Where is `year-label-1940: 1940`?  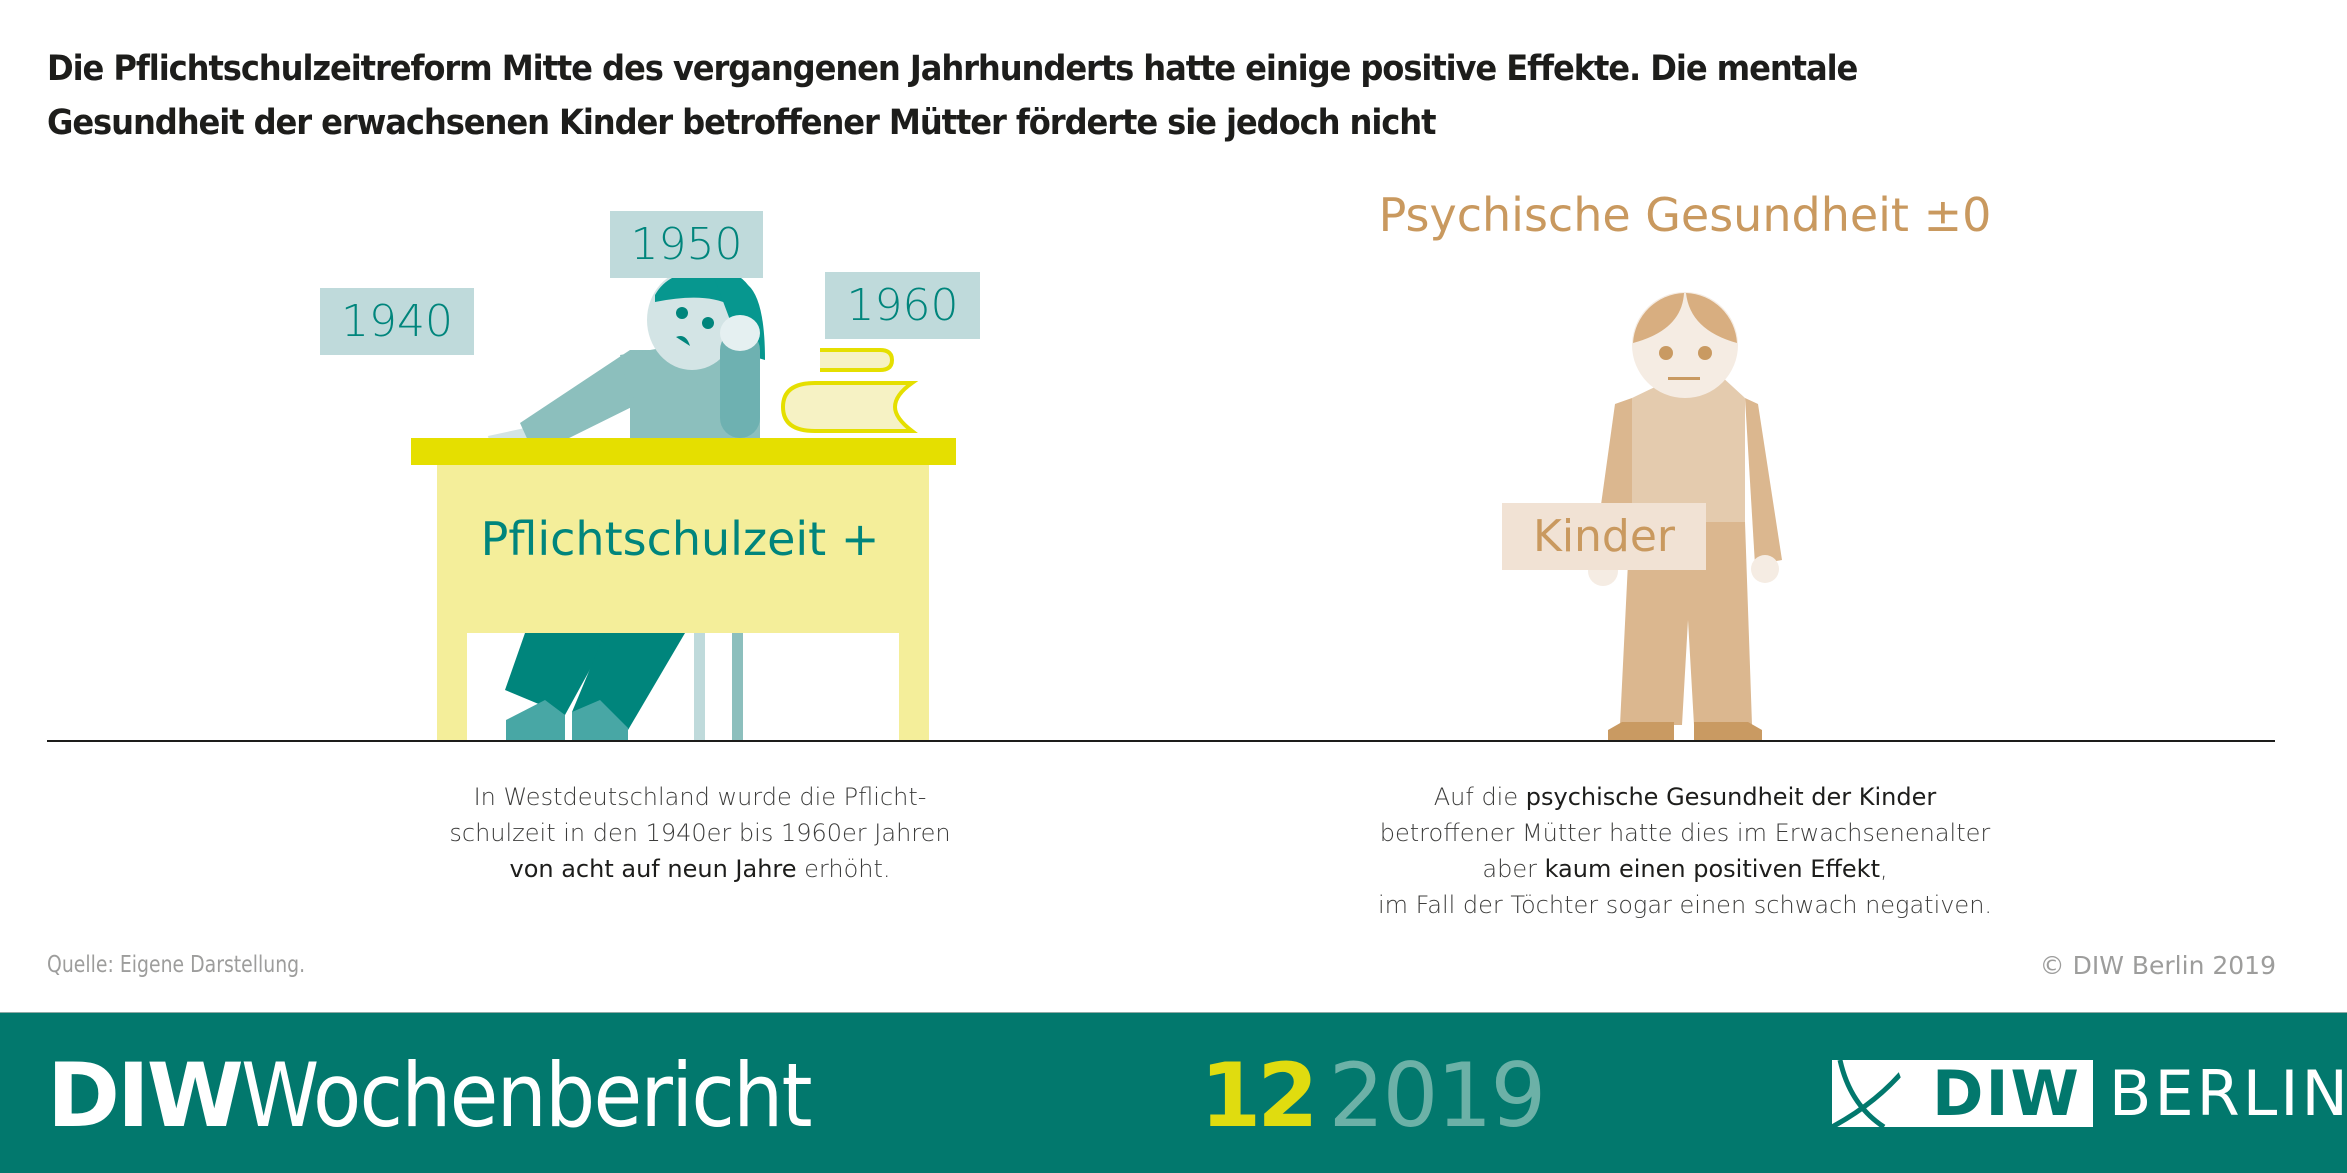
year-label-1940: 1940 is located at coordinates (397, 321).